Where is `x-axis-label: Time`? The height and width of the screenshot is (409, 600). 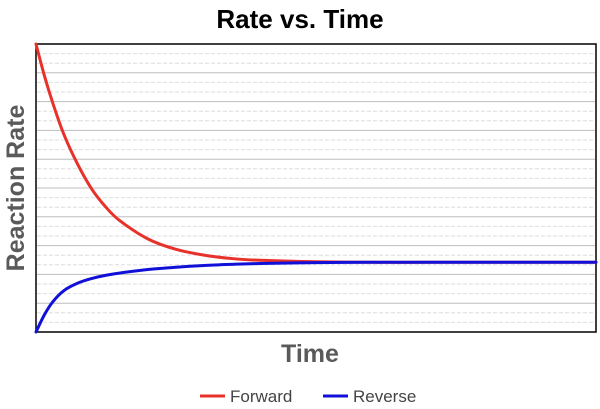 x-axis-label: Time is located at coordinates (310, 354).